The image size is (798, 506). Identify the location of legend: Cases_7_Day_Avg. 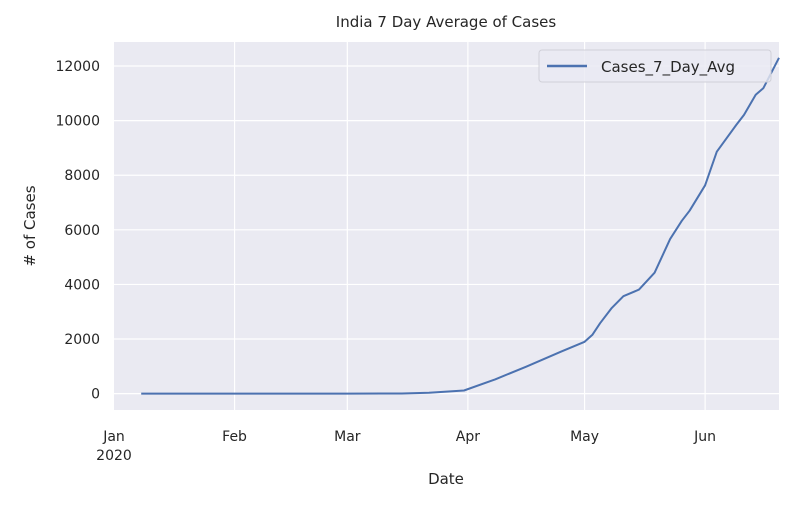
(655, 66).